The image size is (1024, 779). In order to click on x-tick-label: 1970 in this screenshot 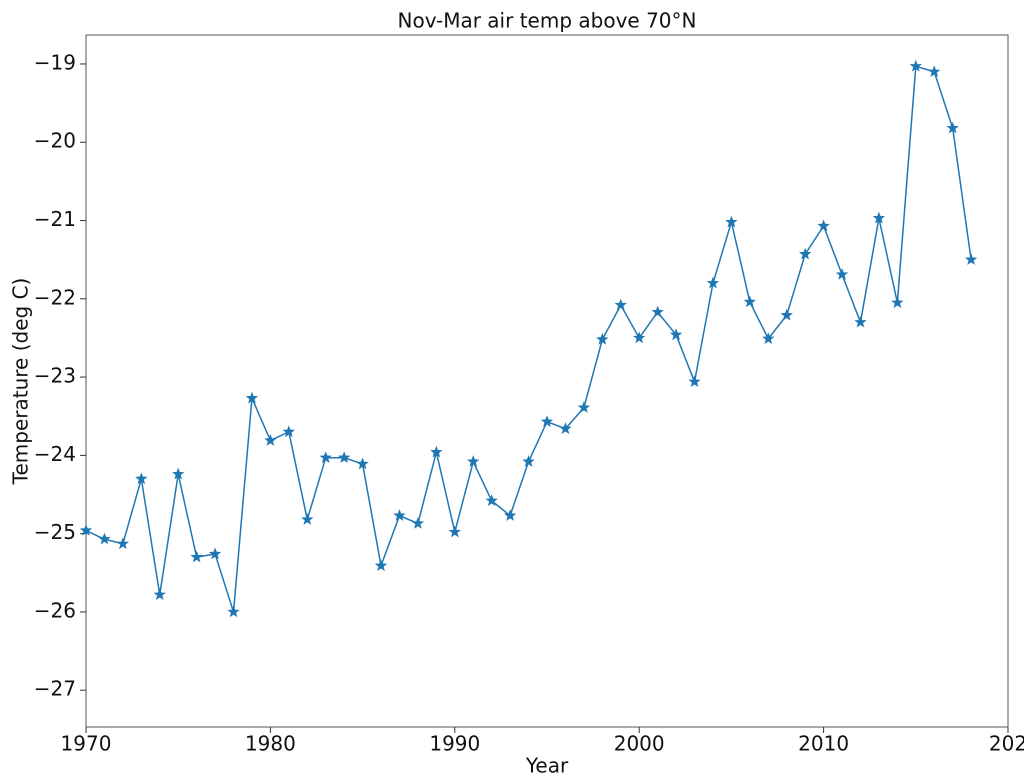, I will do `click(86, 744)`.